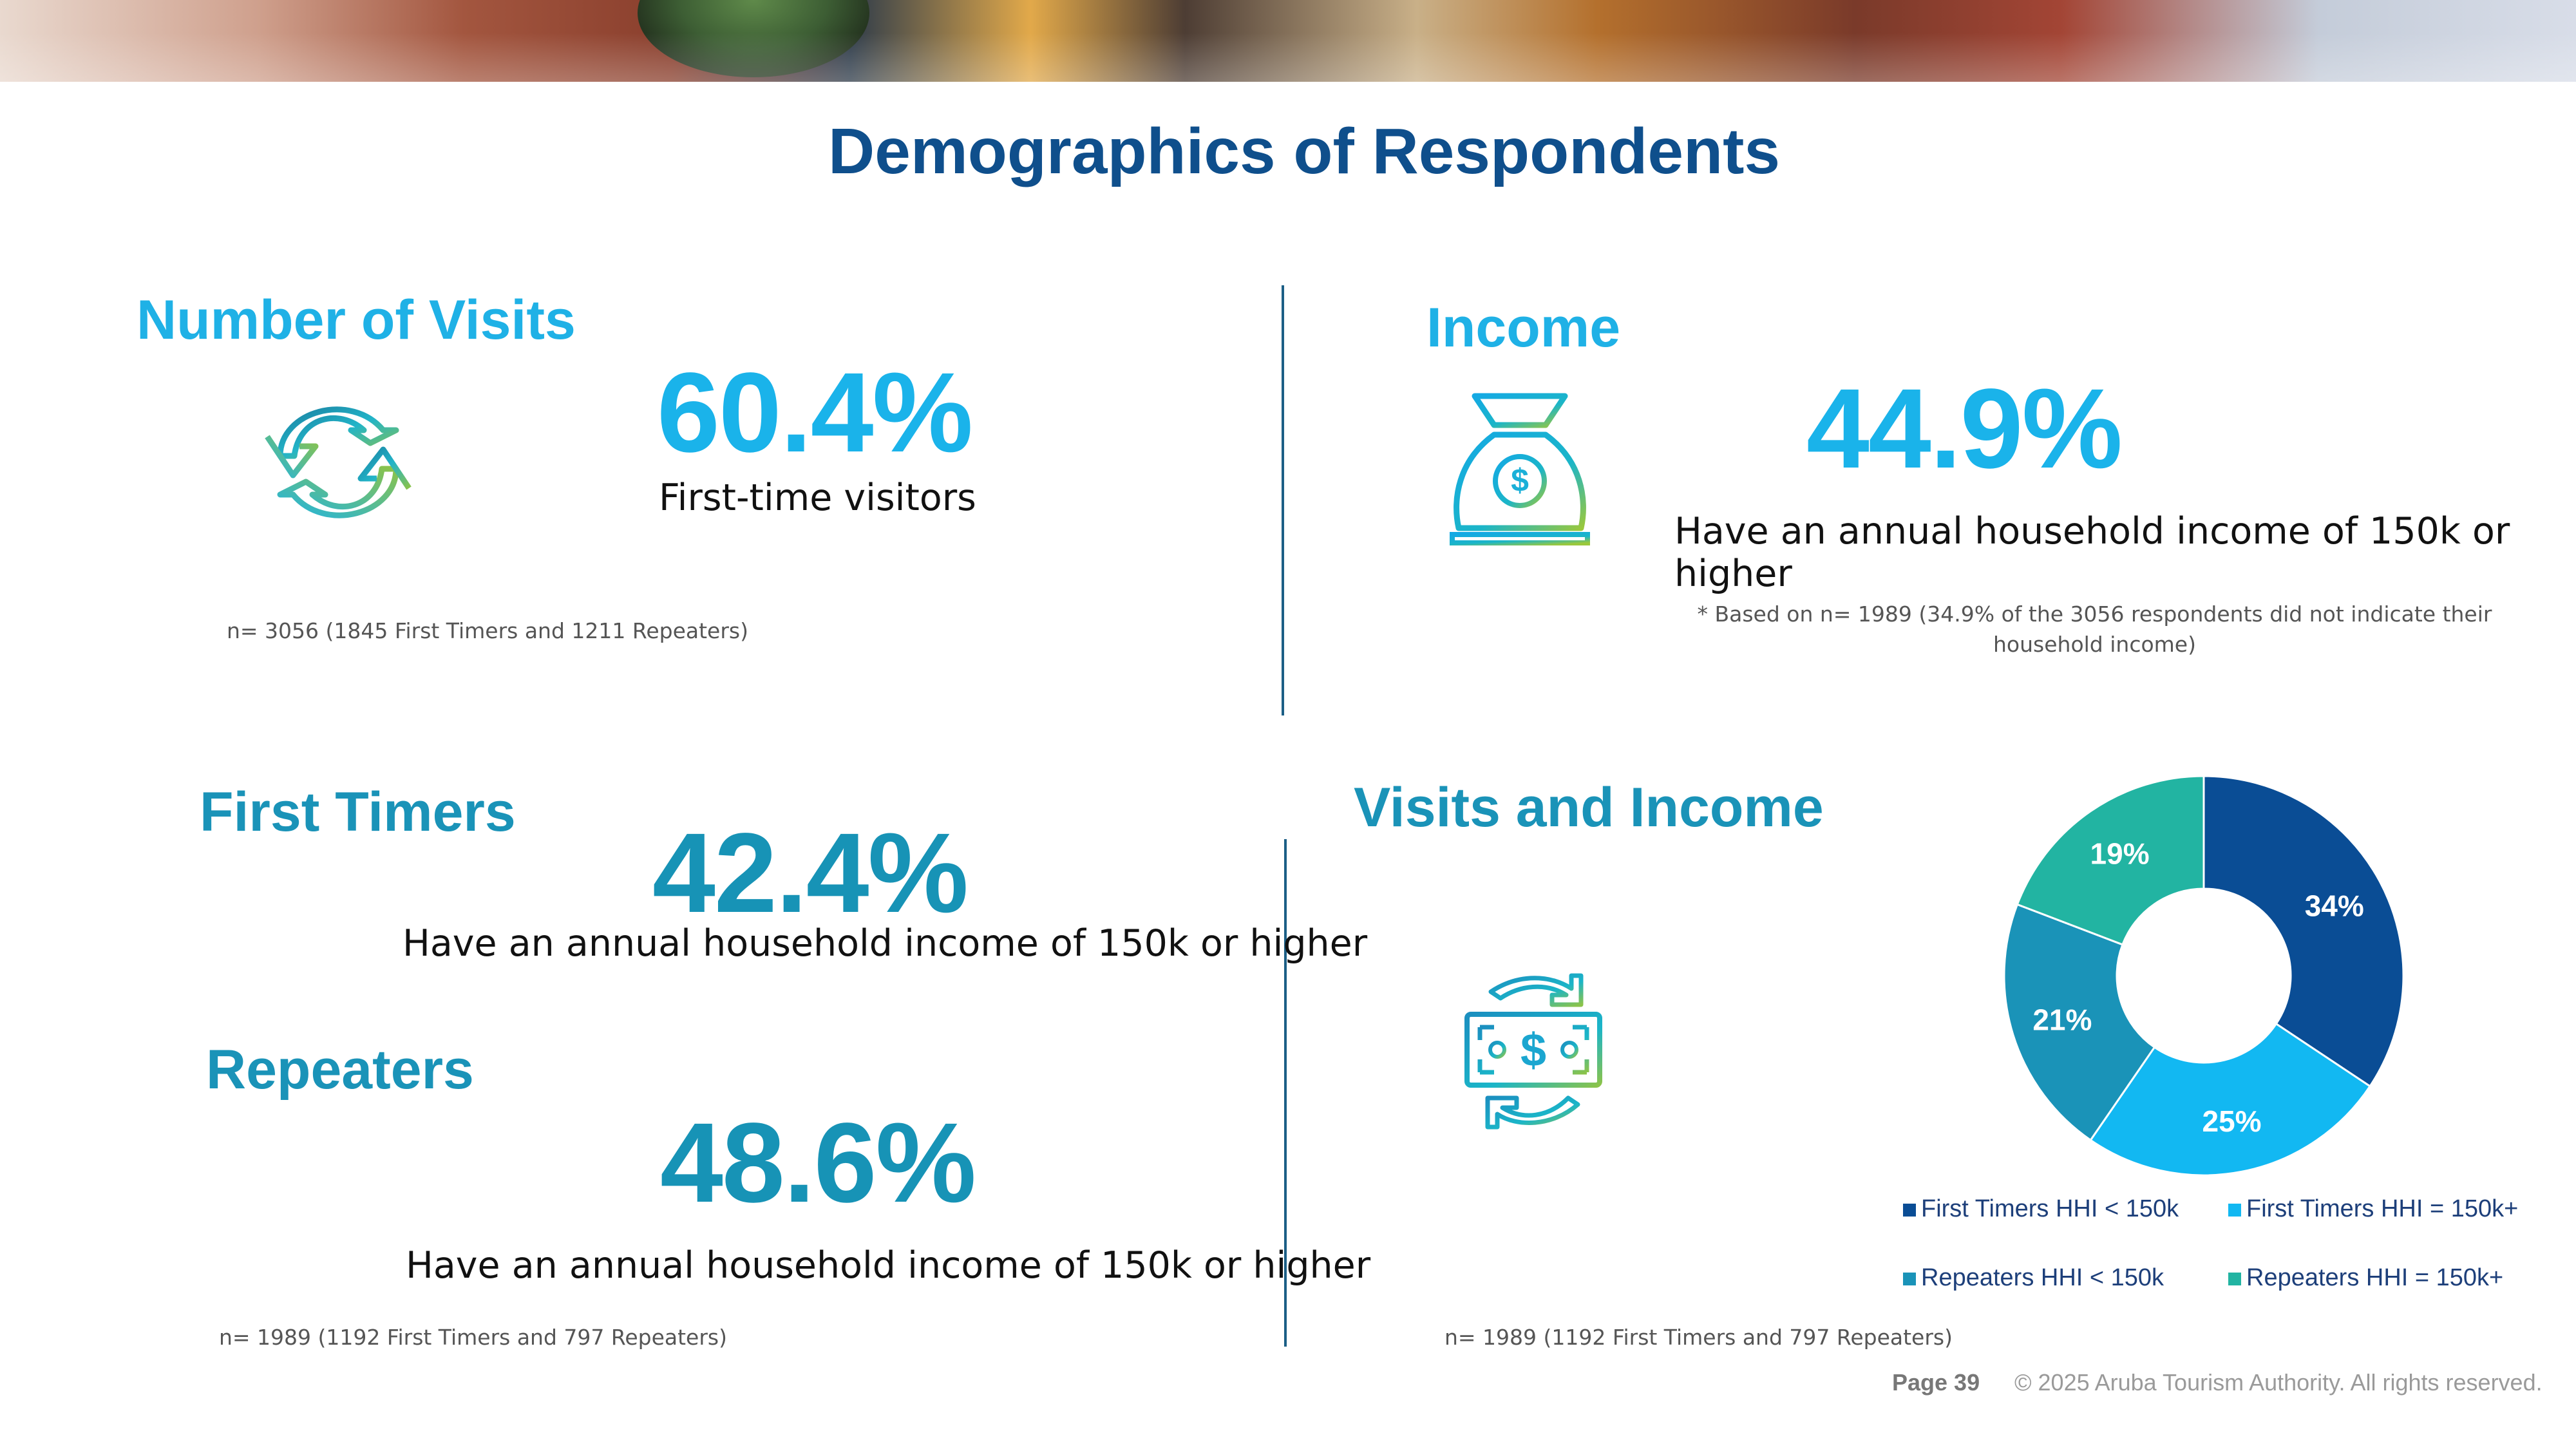 This screenshot has width=2576, height=1449. What do you see at coordinates (2373, 1209) in the screenshot?
I see `legend-item-2: First Timers HHI = 150k+` at bounding box center [2373, 1209].